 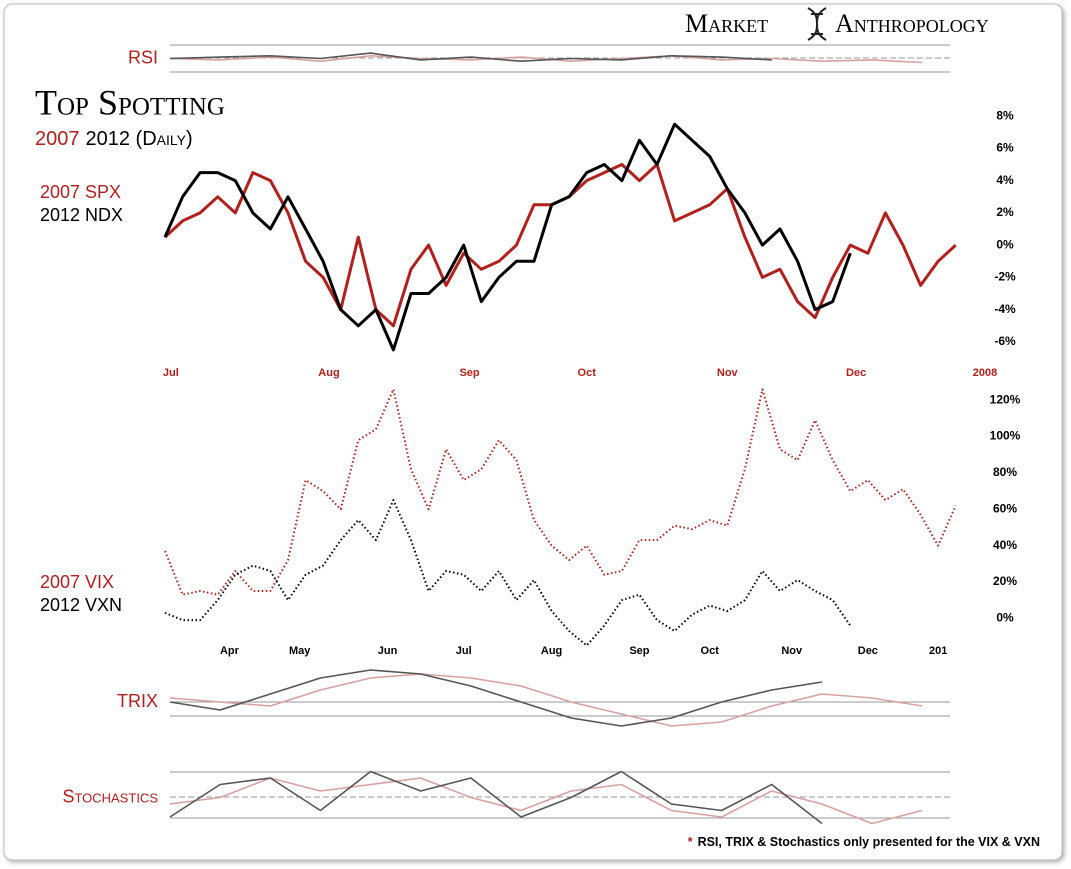 I want to click on y-tick-label: 120%, so click(x=1005, y=399).